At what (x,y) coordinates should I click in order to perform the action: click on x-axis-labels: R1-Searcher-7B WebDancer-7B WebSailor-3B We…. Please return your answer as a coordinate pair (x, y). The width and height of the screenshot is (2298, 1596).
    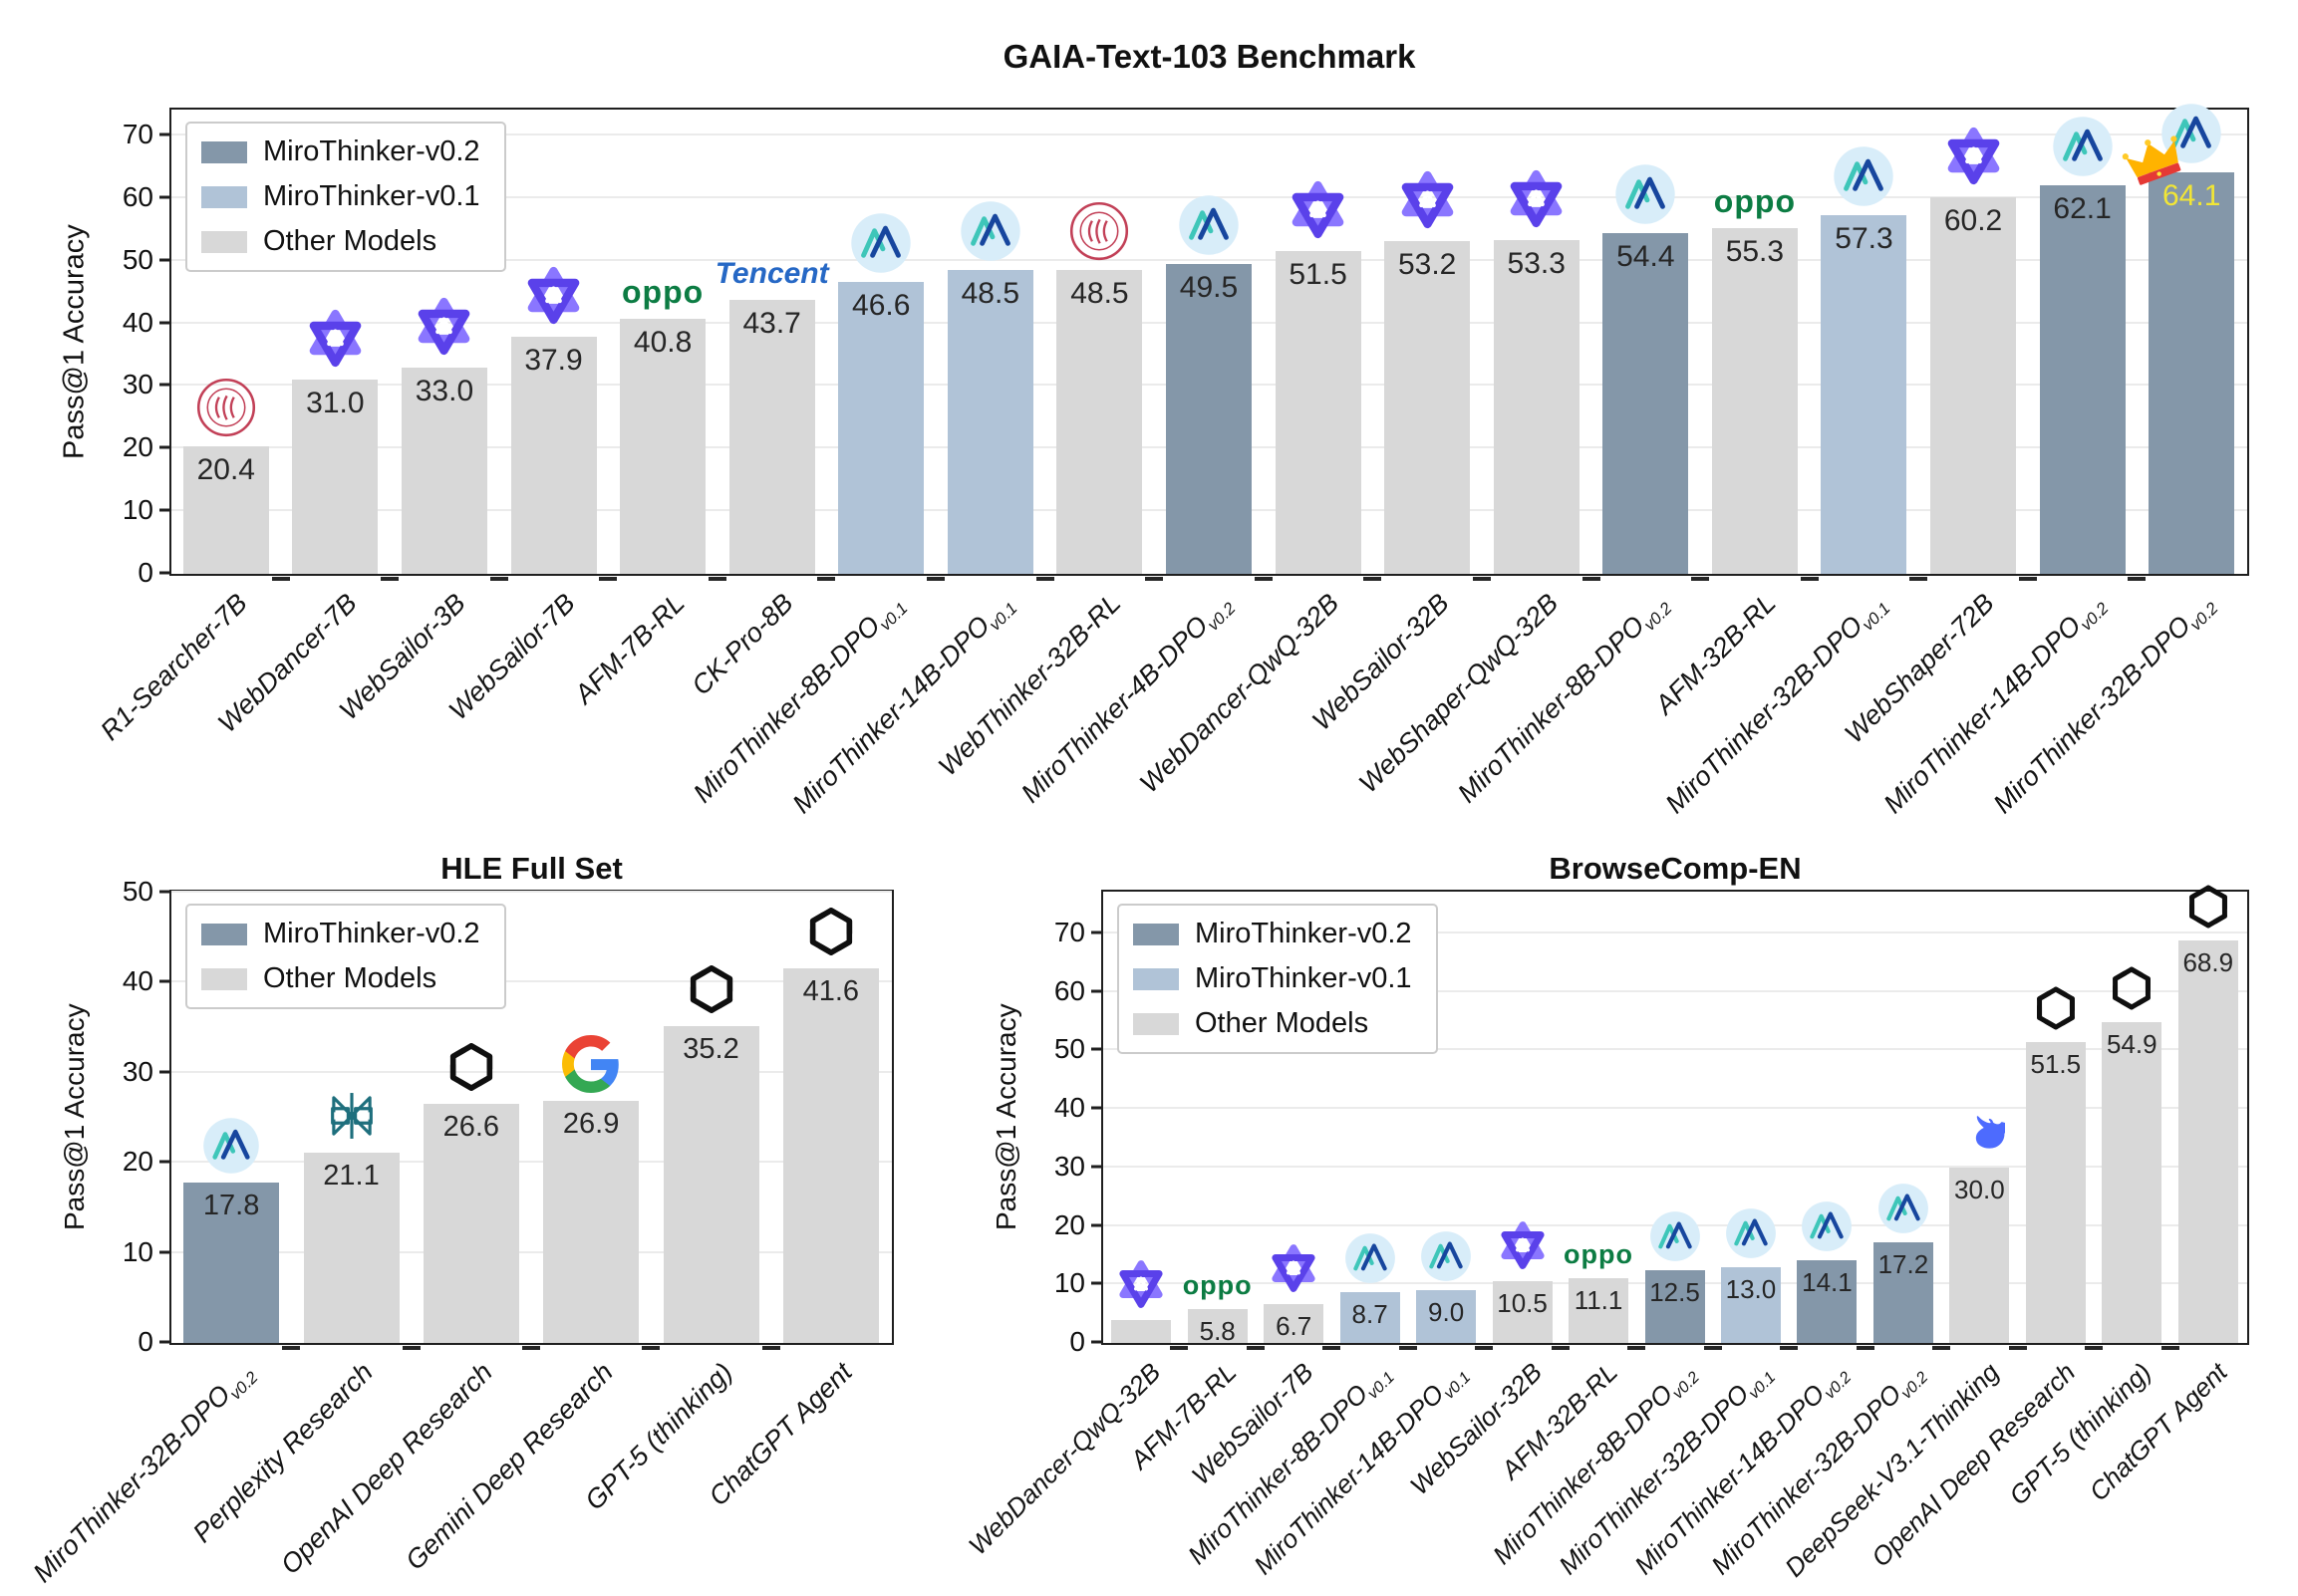
    Looking at the image, I should click on (1159, 704).